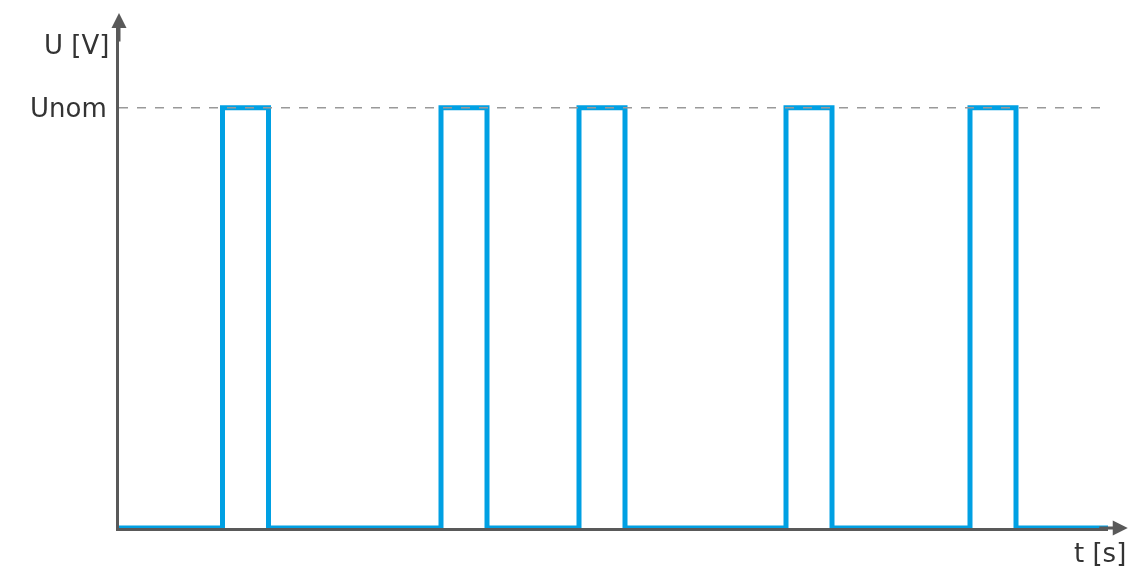  What do you see at coordinates (1100, 553) in the screenshot?
I see `x-axis-title: t [s]` at bounding box center [1100, 553].